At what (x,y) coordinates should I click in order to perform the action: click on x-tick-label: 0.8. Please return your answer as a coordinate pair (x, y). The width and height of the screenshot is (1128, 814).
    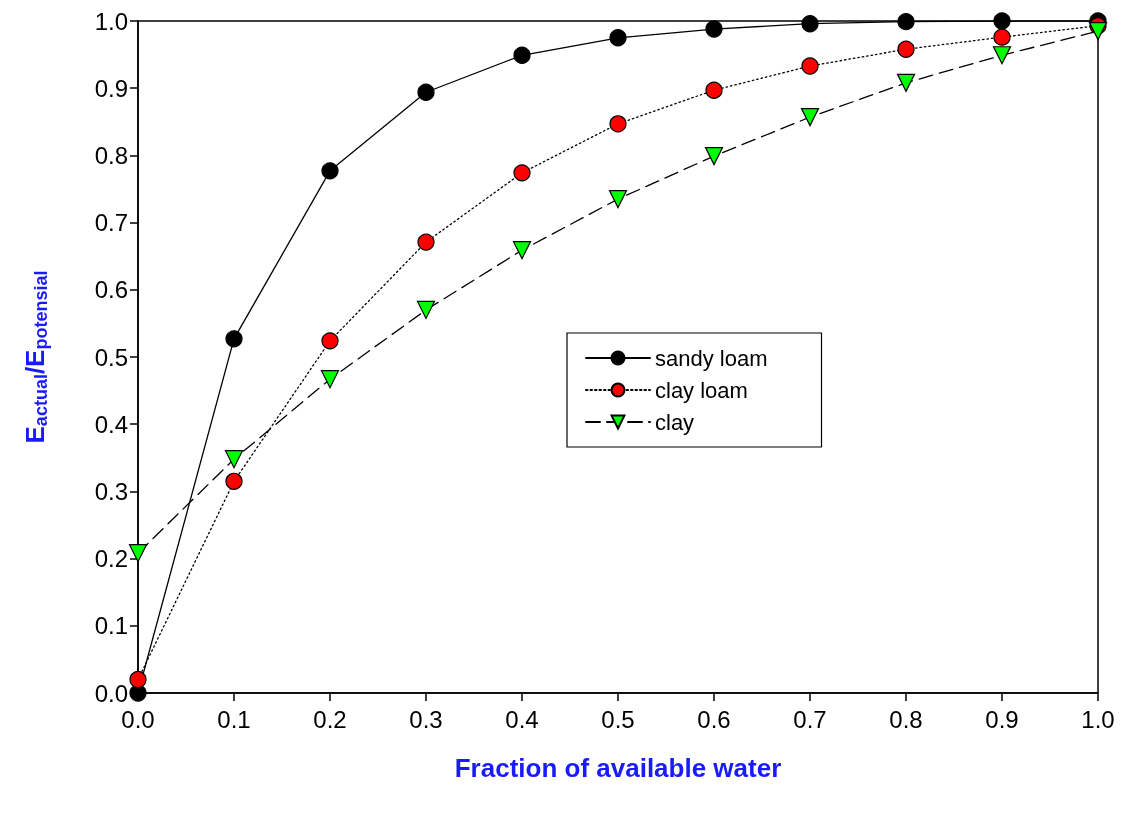
    Looking at the image, I should click on (906, 719).